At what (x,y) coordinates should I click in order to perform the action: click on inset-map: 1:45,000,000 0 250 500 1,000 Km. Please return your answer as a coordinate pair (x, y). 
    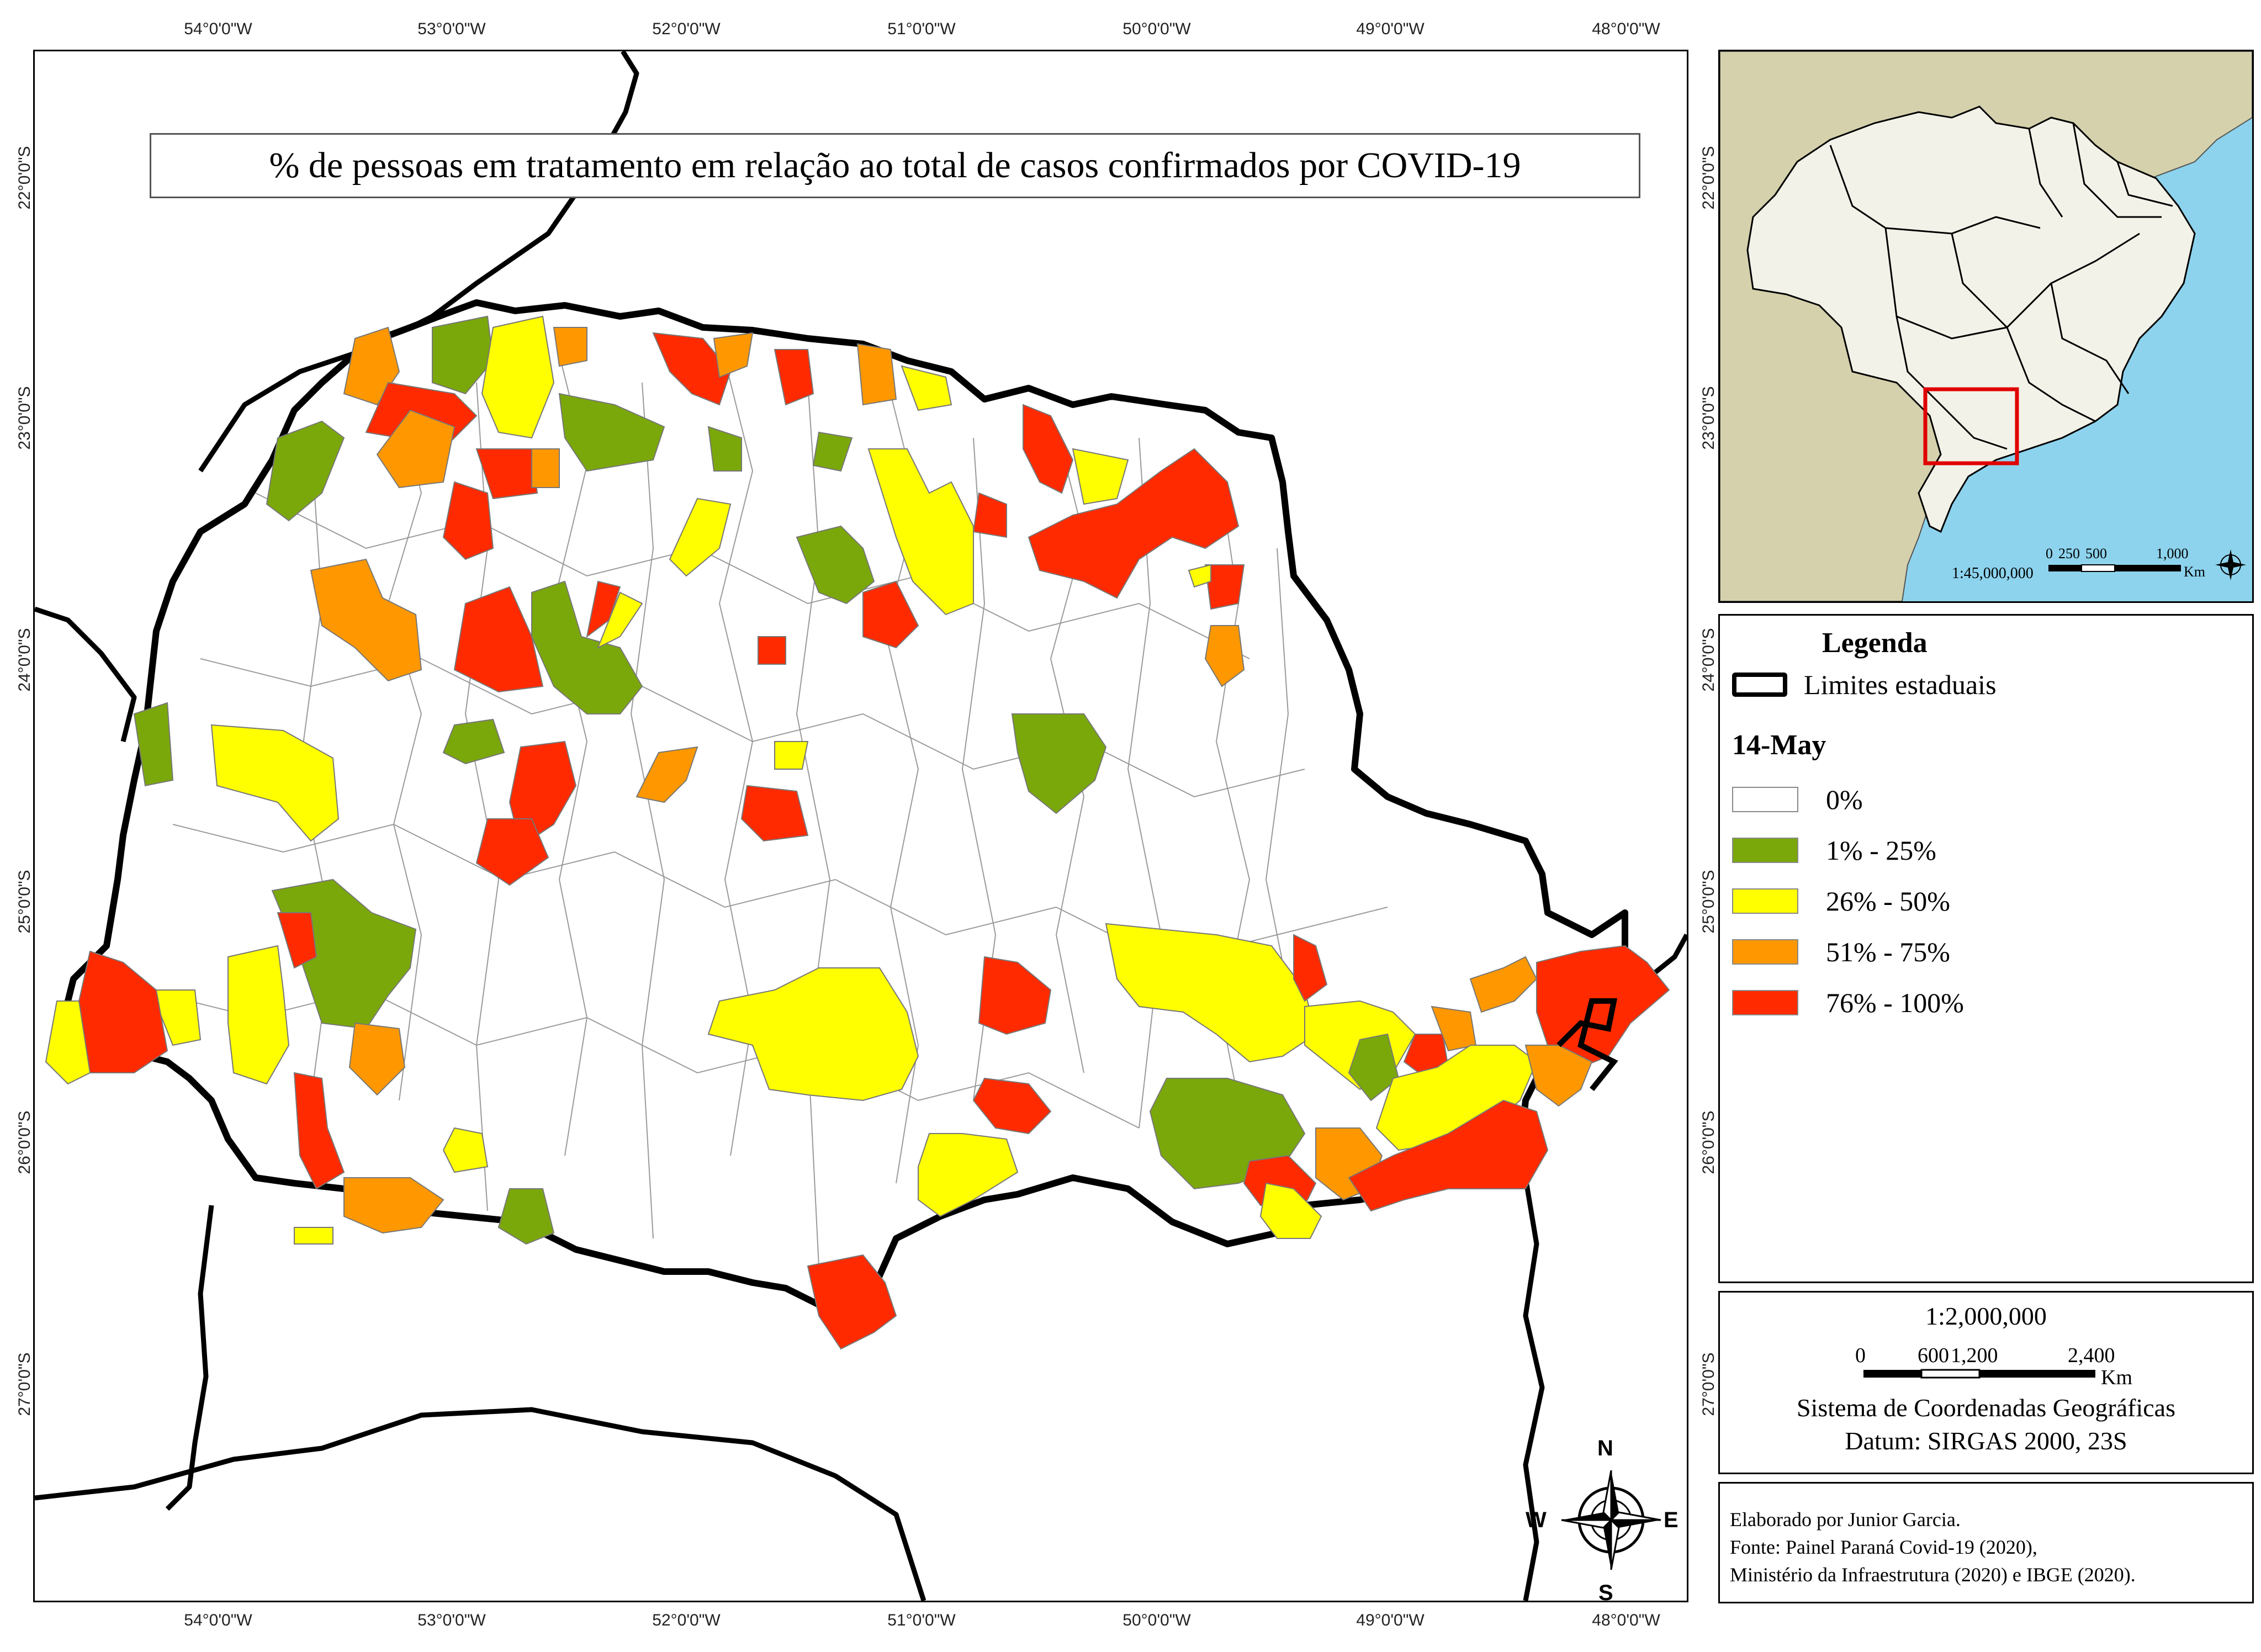
    Looking at the image, I should click on (1986, 326).